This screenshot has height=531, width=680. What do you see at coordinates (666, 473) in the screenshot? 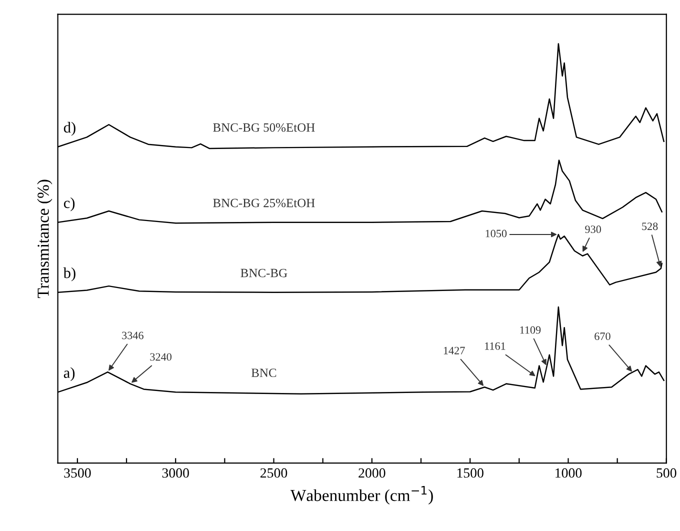
I see `x-tick-label: 500` at bounding box center [666, 473].